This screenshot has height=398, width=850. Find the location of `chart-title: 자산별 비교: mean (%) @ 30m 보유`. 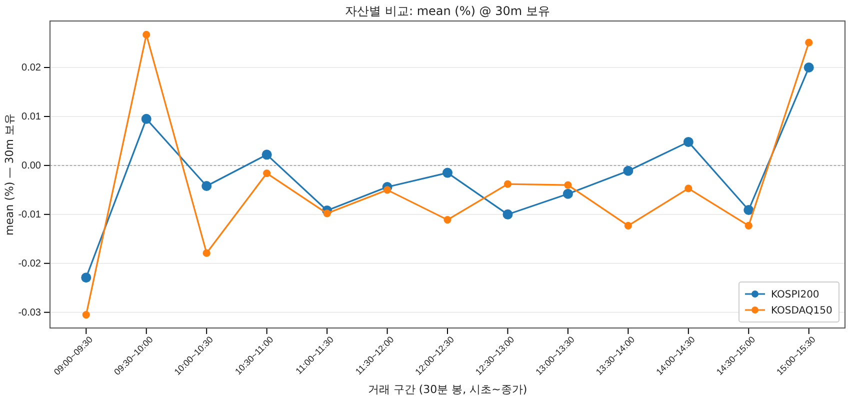

chart-title: 자산별 비교: mean (%) @ 30m 보유 is located at coordinates (447, 11).